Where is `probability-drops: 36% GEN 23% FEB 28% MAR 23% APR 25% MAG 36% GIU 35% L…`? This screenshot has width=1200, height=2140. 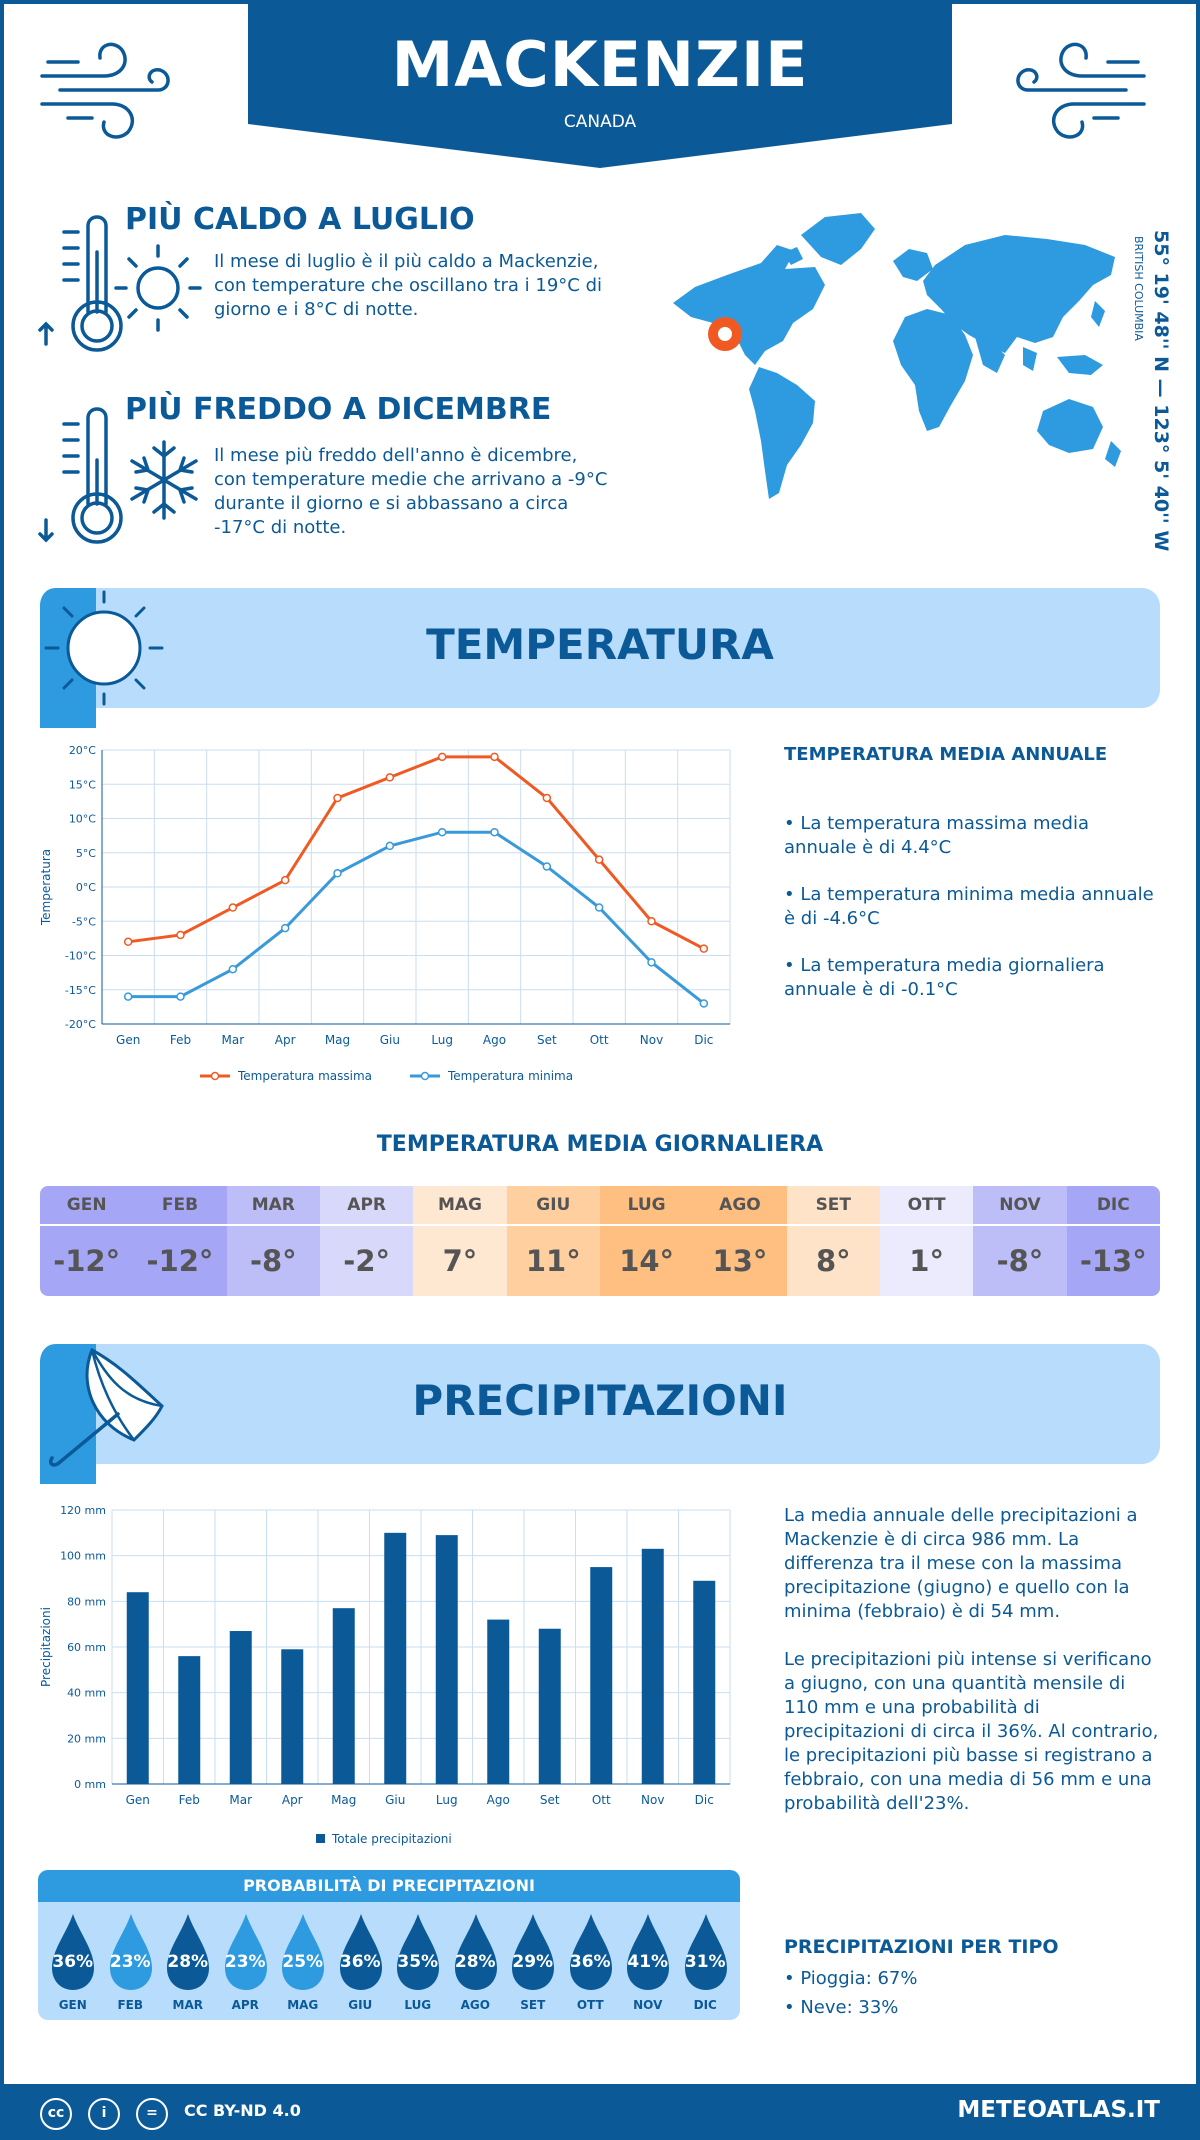
probability-drops: 36% GEN 23% FEB 28% MAR 23% APR 25% MAG 36% GIU 35% L… is located at coordinates (389, 1959).